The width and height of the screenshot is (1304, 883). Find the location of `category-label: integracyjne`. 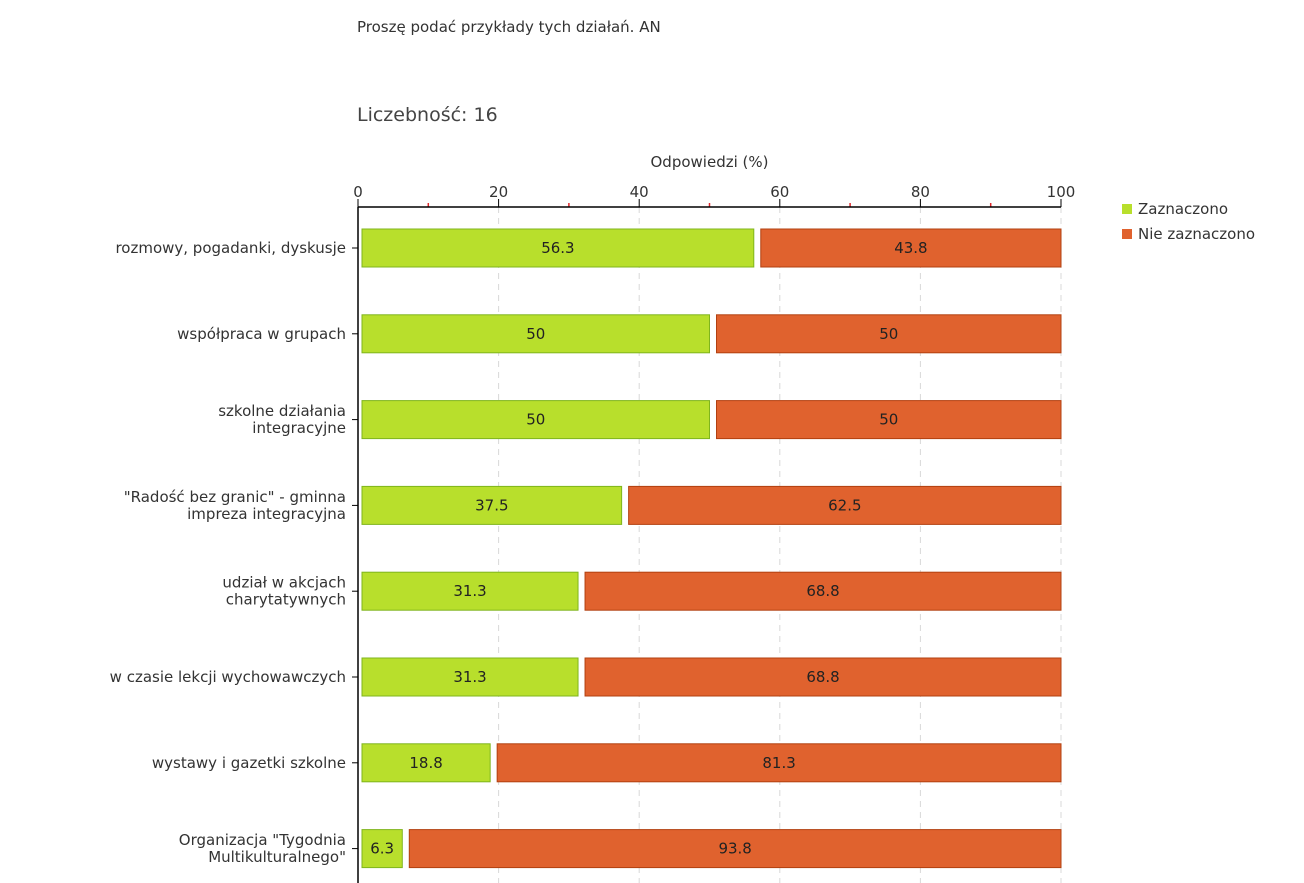

category-label: integracyjne is located at coordinates (299, 428).